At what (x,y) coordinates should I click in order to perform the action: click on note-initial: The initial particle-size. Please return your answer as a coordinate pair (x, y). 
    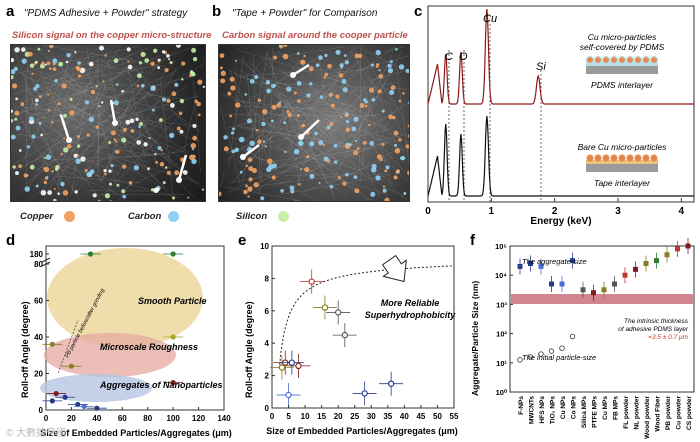
    Looking at the image, I should click on (559, 357).